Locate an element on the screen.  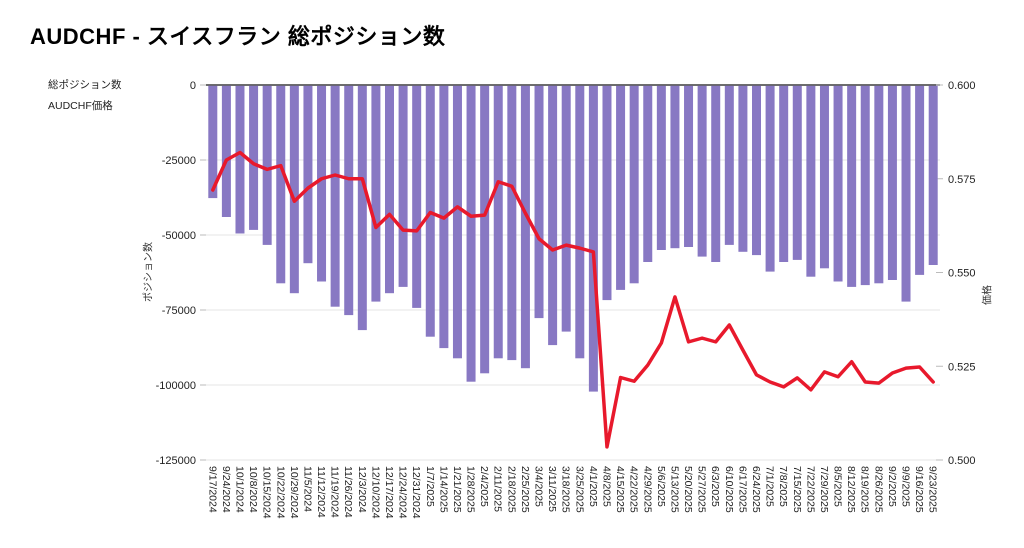
x-axis-date-label: 10/15/2024 is located at coordinates (267, 492).